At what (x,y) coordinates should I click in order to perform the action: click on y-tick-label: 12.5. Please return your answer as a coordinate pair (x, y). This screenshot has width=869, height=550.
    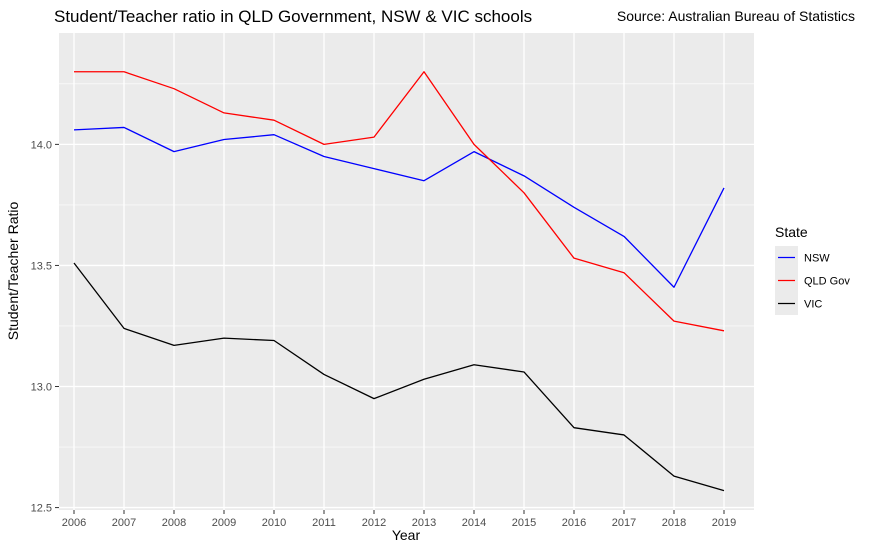
    Looking at the image, I should click on (41, 509).